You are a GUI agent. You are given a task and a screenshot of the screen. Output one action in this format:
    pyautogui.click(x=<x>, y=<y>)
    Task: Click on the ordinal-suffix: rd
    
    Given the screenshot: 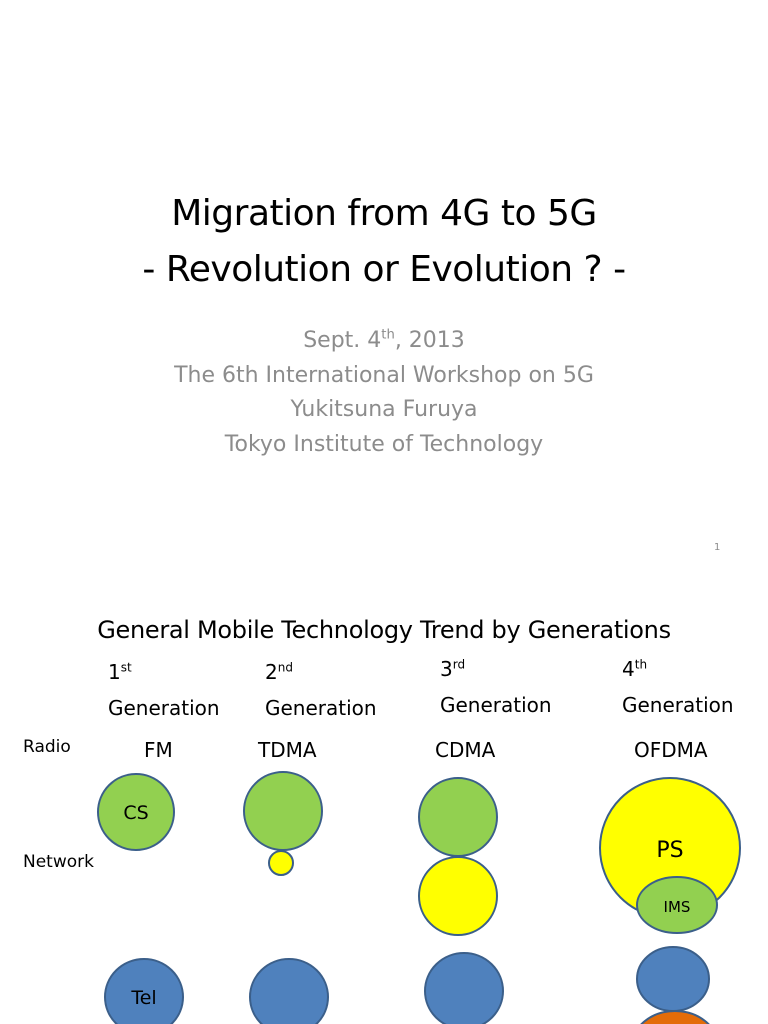 What is the action you would take?
    pyautogui.click(x=459, y=664)
    